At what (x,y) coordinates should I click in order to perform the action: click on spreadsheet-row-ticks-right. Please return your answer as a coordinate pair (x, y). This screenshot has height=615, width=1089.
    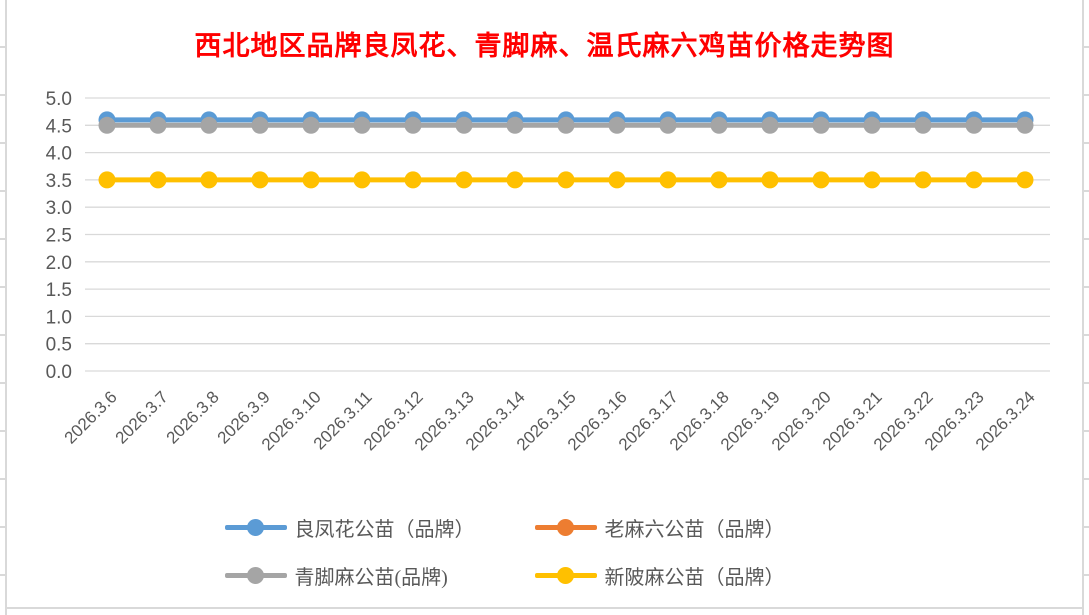
    Looking at the image, I should click on (1086, 307).